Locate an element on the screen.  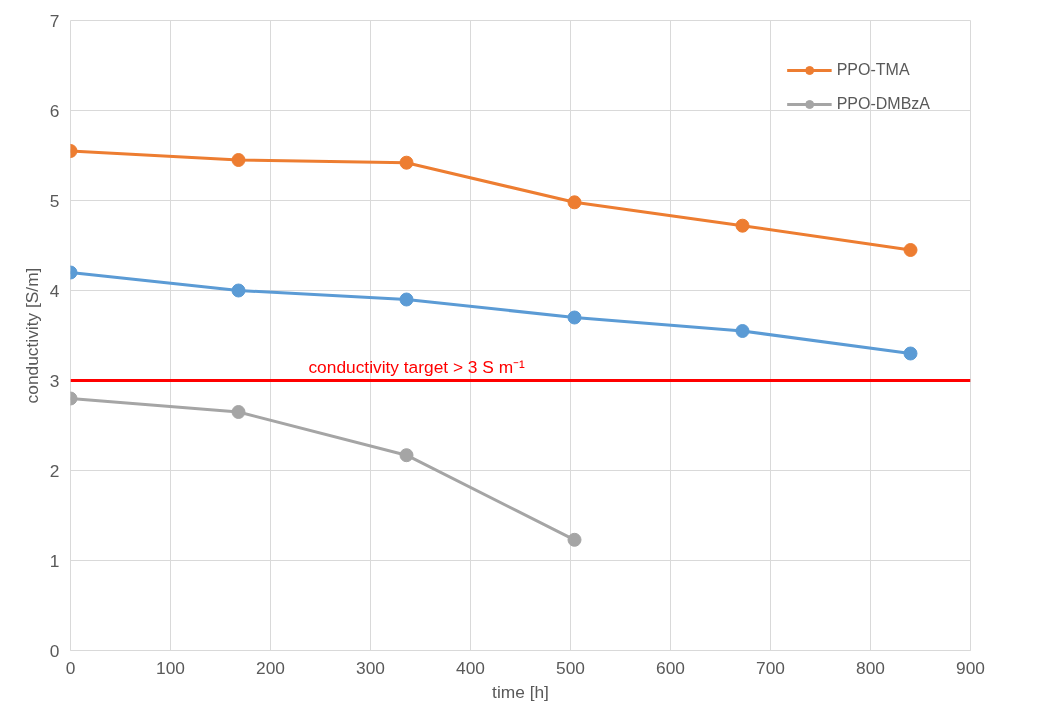
y-tick-label: 3 is located at coordinates (54, 380).